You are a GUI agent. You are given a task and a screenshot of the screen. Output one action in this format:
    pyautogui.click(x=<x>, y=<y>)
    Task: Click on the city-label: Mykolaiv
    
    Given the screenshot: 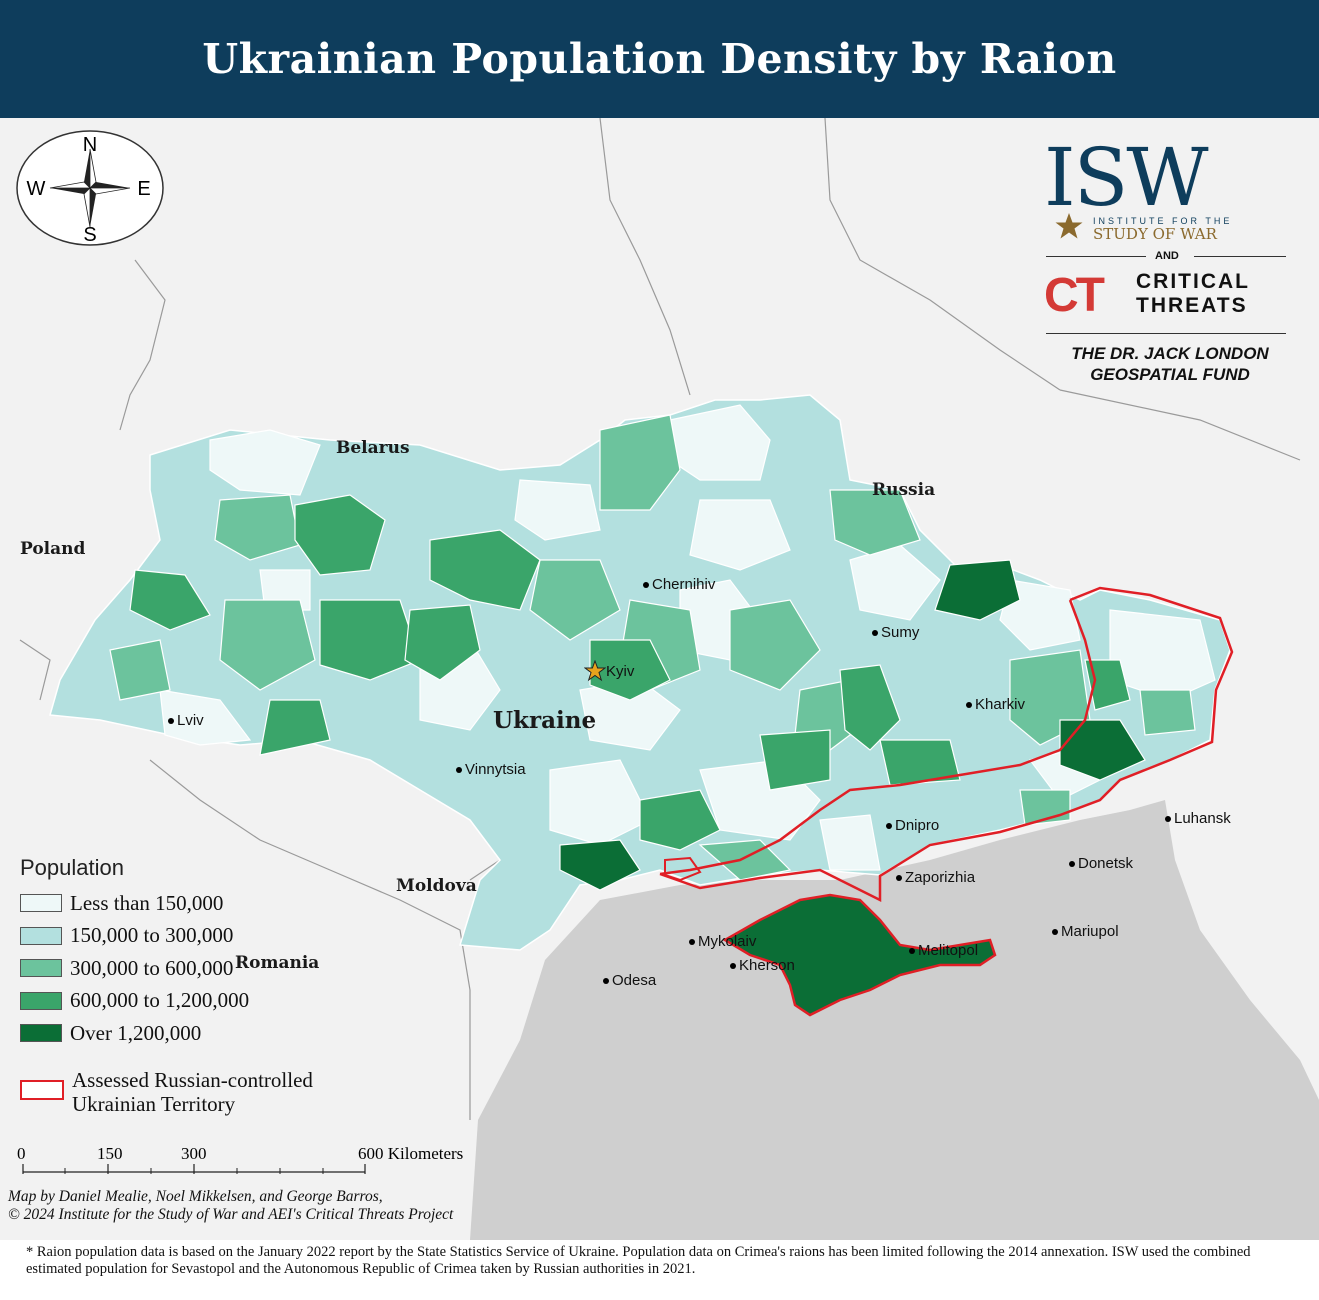 What is the action you would take?
    pyautogui.click(x=727, y=941)
    